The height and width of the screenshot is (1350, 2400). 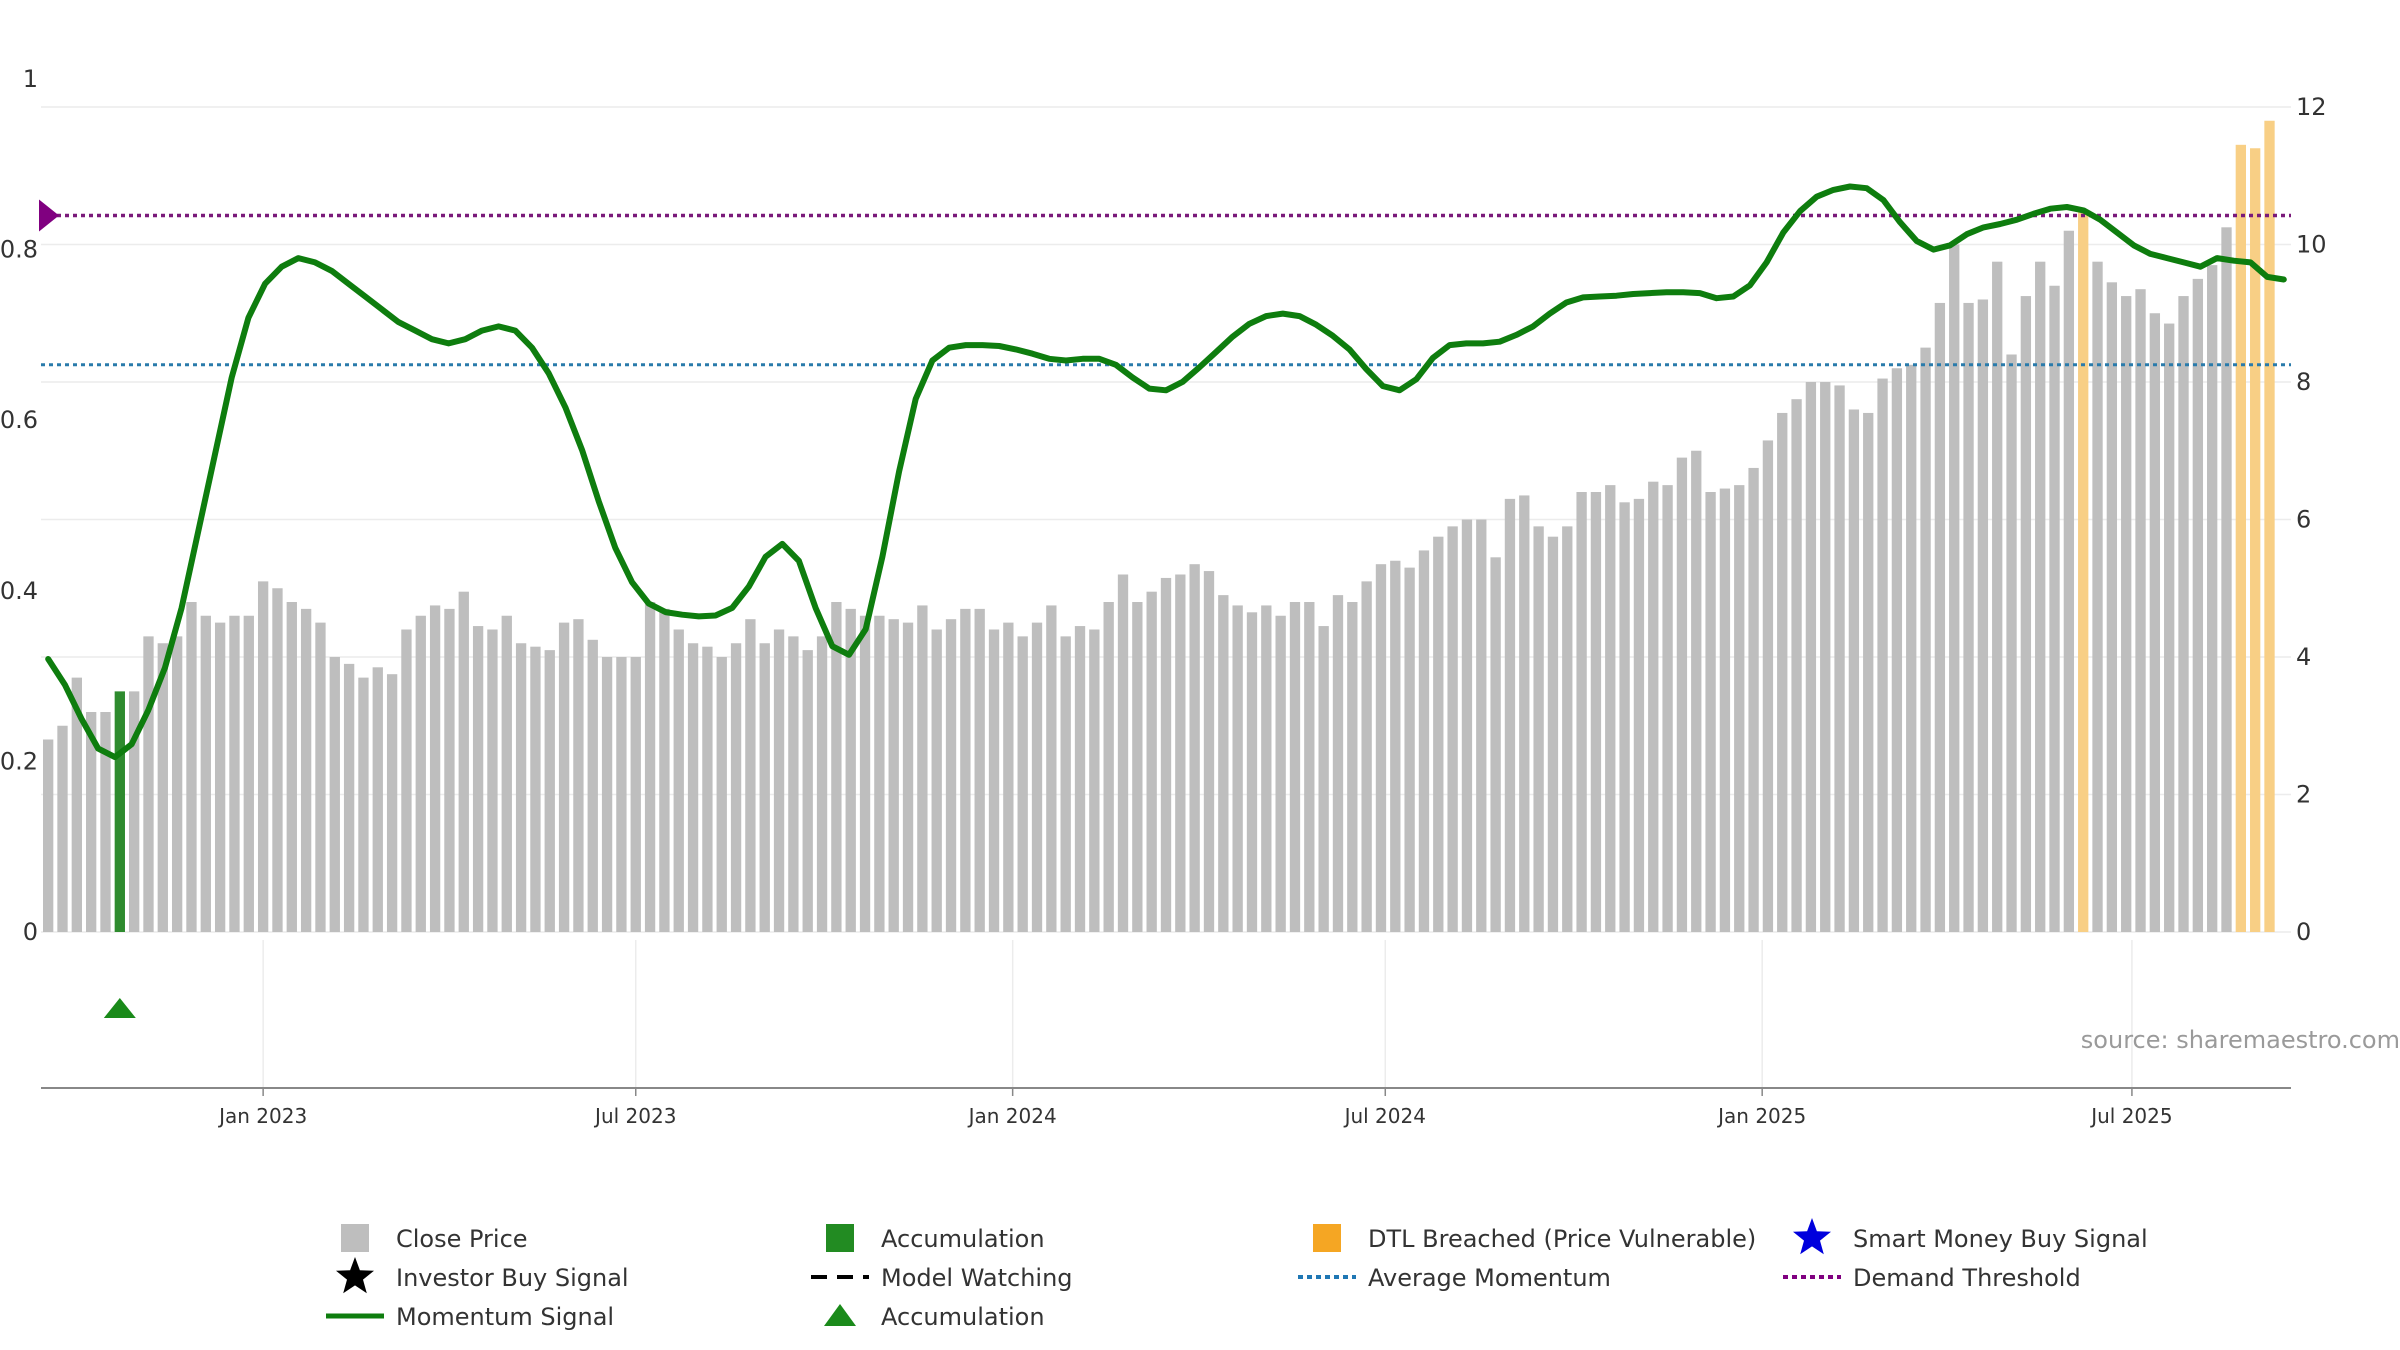 What do you see at coordinates (19, 591) in the screenshot?
I see `left-tick-label: 0.4` at bounding box center [19, 591].